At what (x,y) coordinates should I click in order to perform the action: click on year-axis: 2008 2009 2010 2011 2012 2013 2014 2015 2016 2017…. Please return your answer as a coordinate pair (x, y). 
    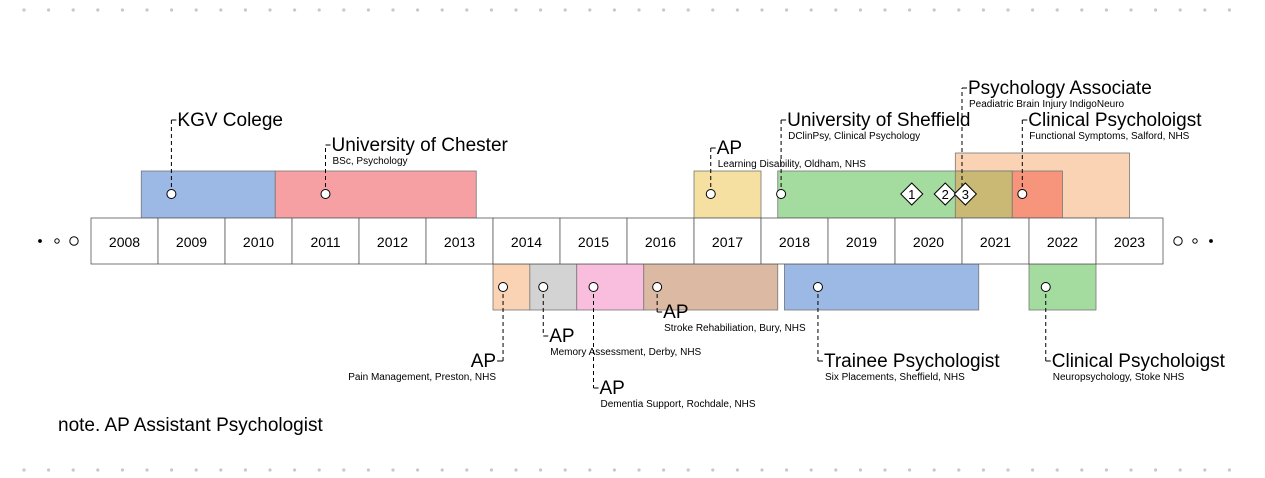
    Looking at the image, I should click on (625, 241).